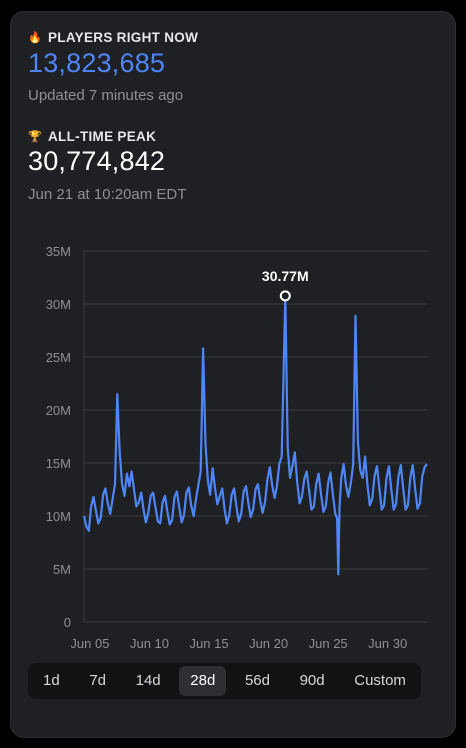 This screenshot has width=466, height=748. What do you see at coordinates (89, 643) in the screenshot?
I see `x-tick-label: Jun 05` at bounding box center [89, 643].